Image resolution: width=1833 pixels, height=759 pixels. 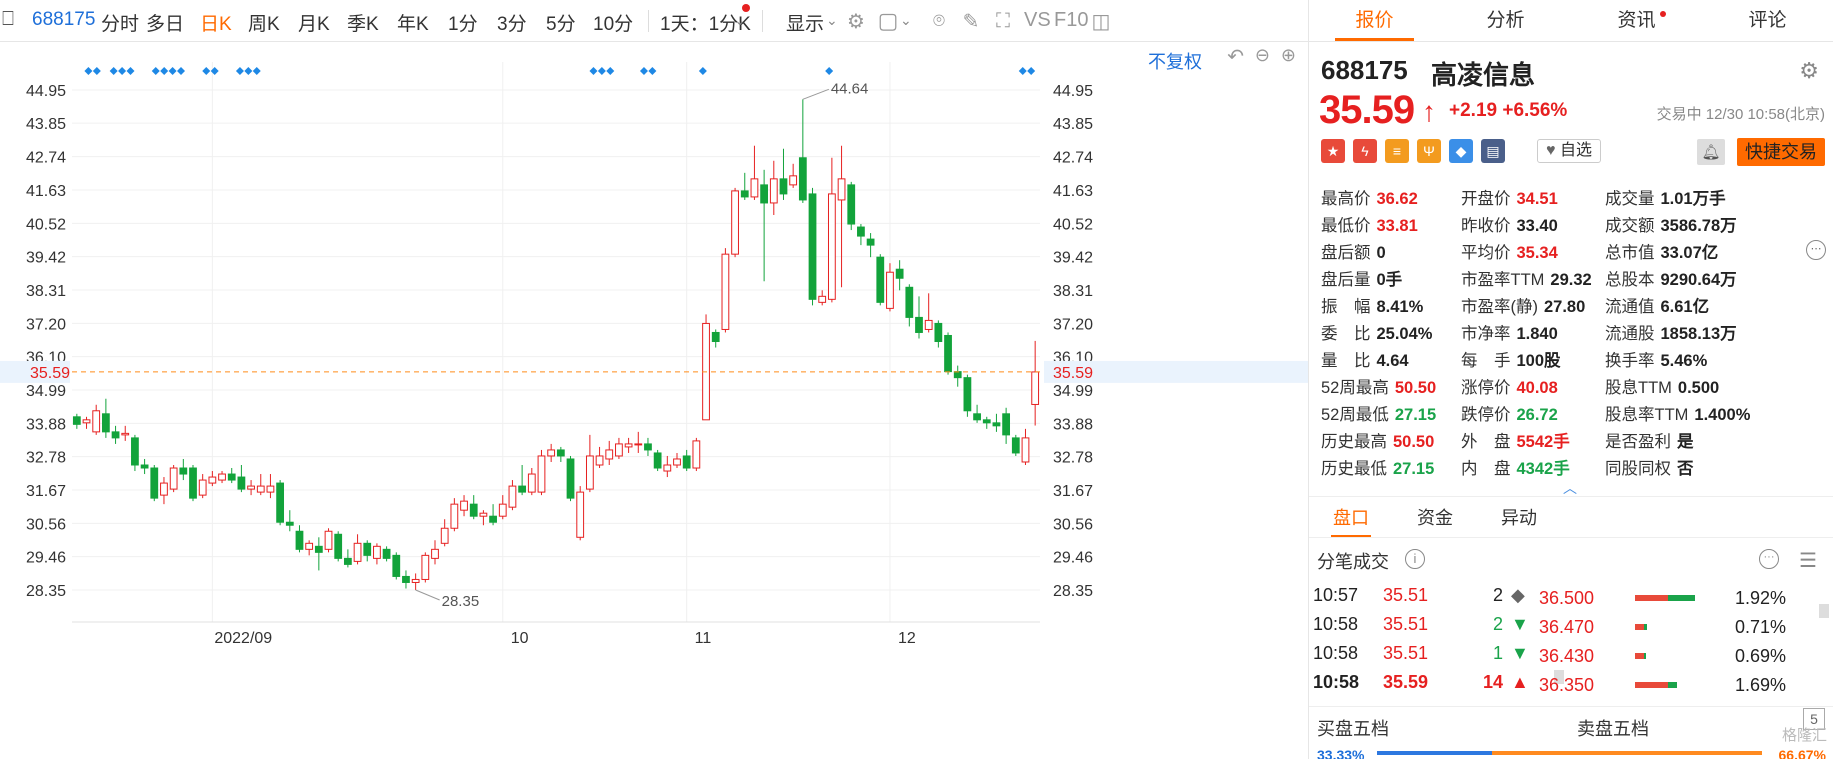 I want to click on vs-button: VS, so click(x=1037, y=20).